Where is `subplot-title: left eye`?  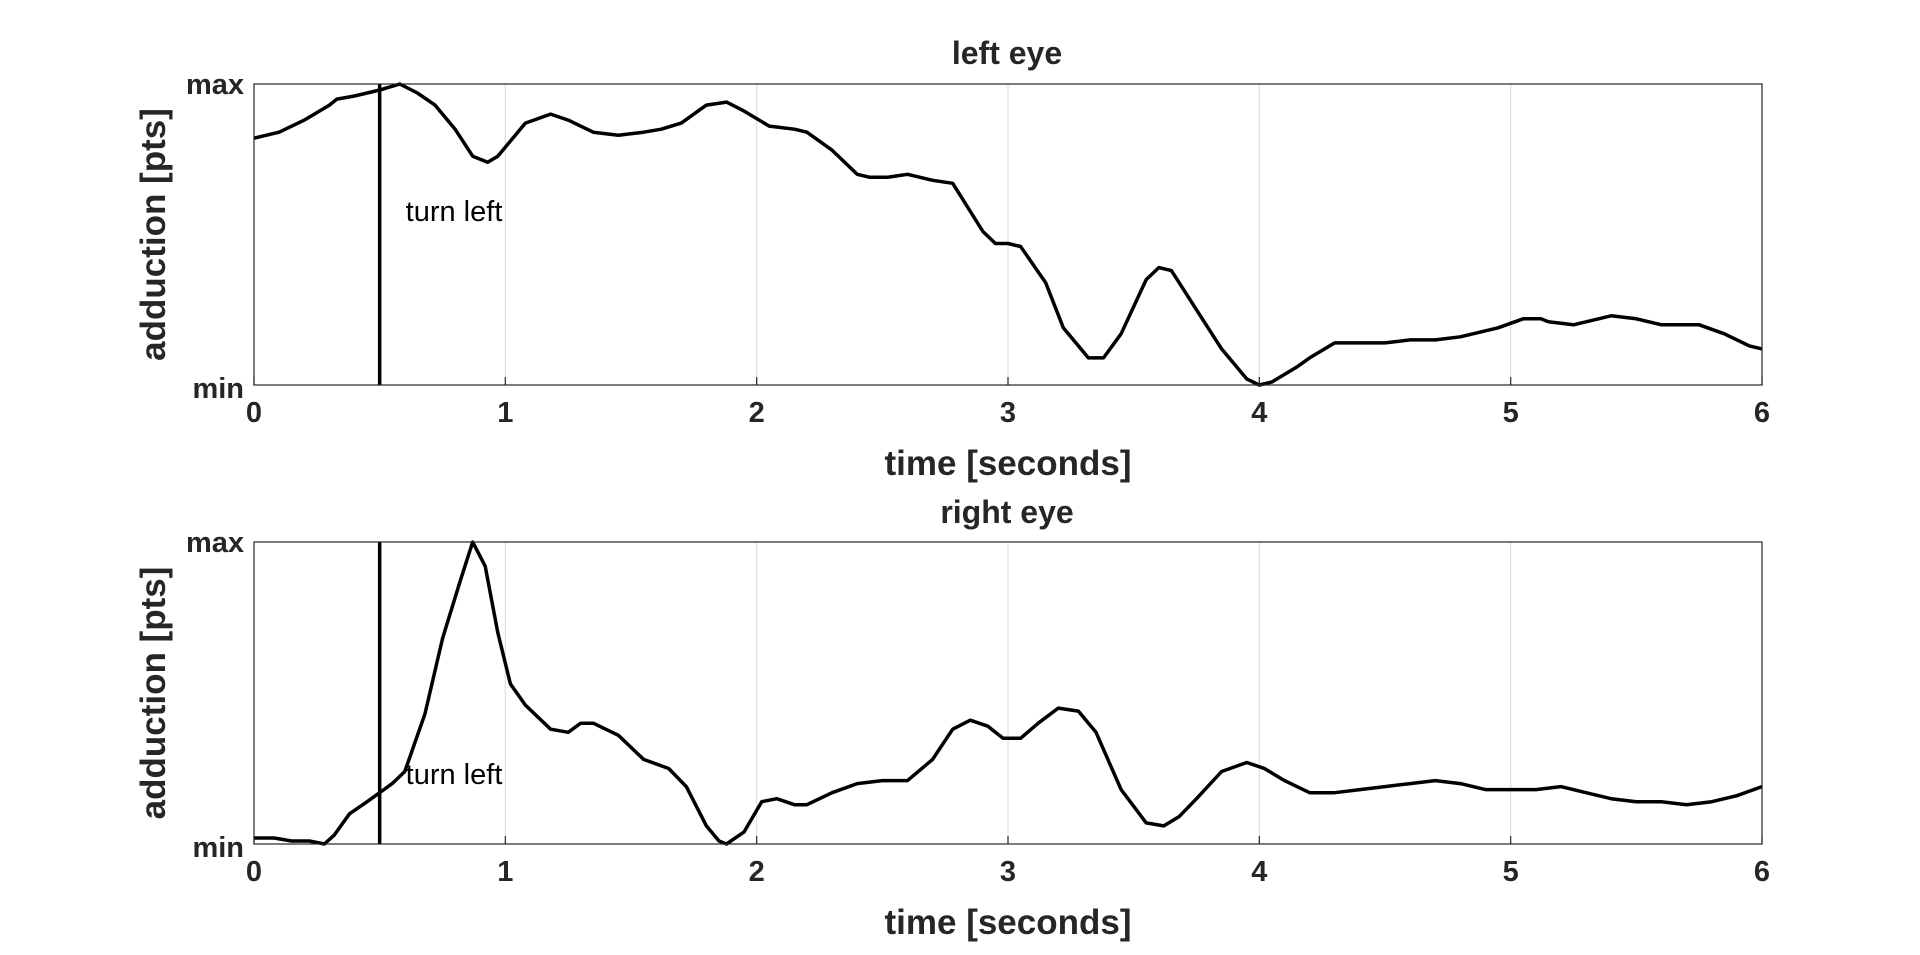 subplot-title: left eye is located at coordinates (1007, 53).